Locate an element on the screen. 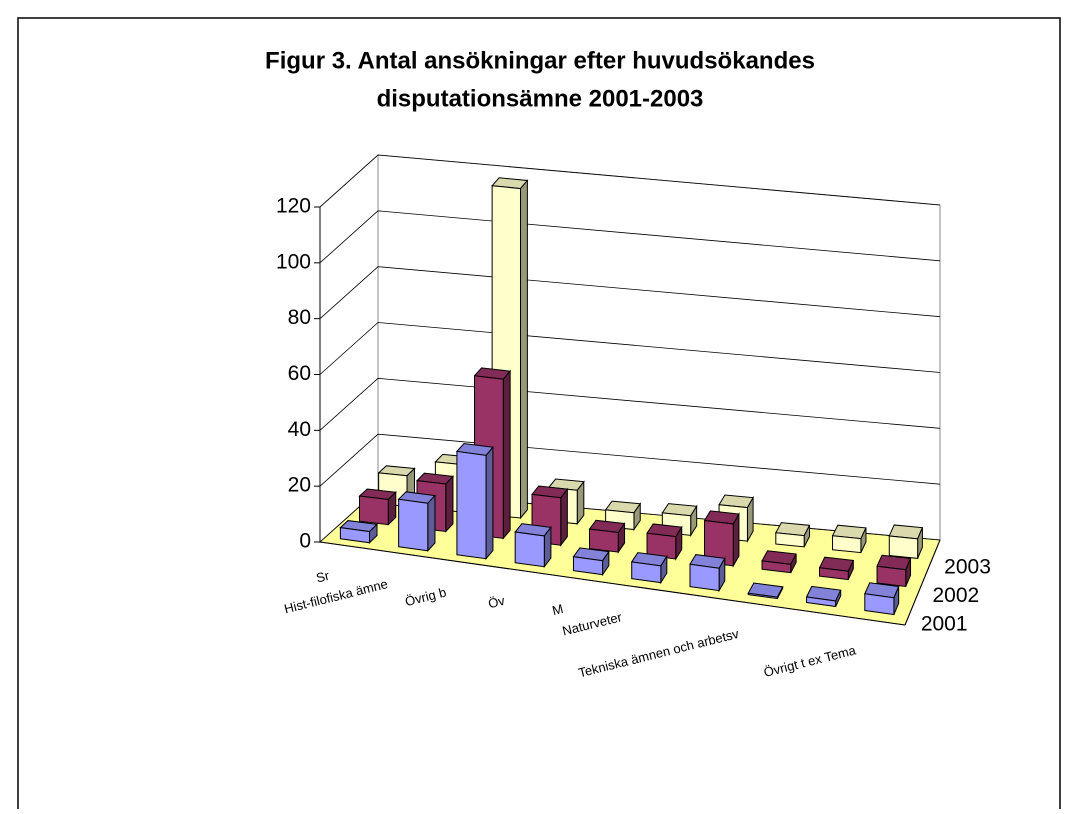 The image size is (1077, 814). y-tick-label: 0 is located at coordinates (305, 541).